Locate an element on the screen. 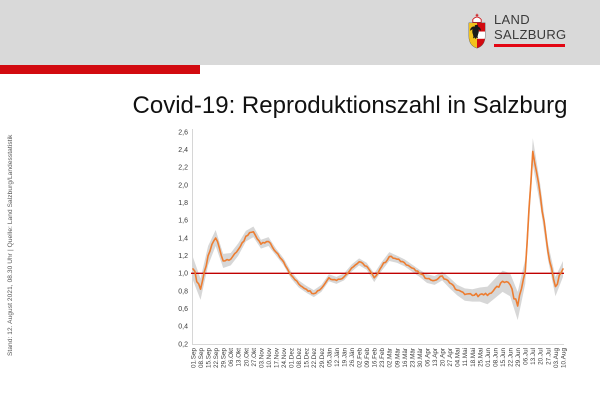  x-tick-label: 10.Aug is located at coordinates (563, 358).